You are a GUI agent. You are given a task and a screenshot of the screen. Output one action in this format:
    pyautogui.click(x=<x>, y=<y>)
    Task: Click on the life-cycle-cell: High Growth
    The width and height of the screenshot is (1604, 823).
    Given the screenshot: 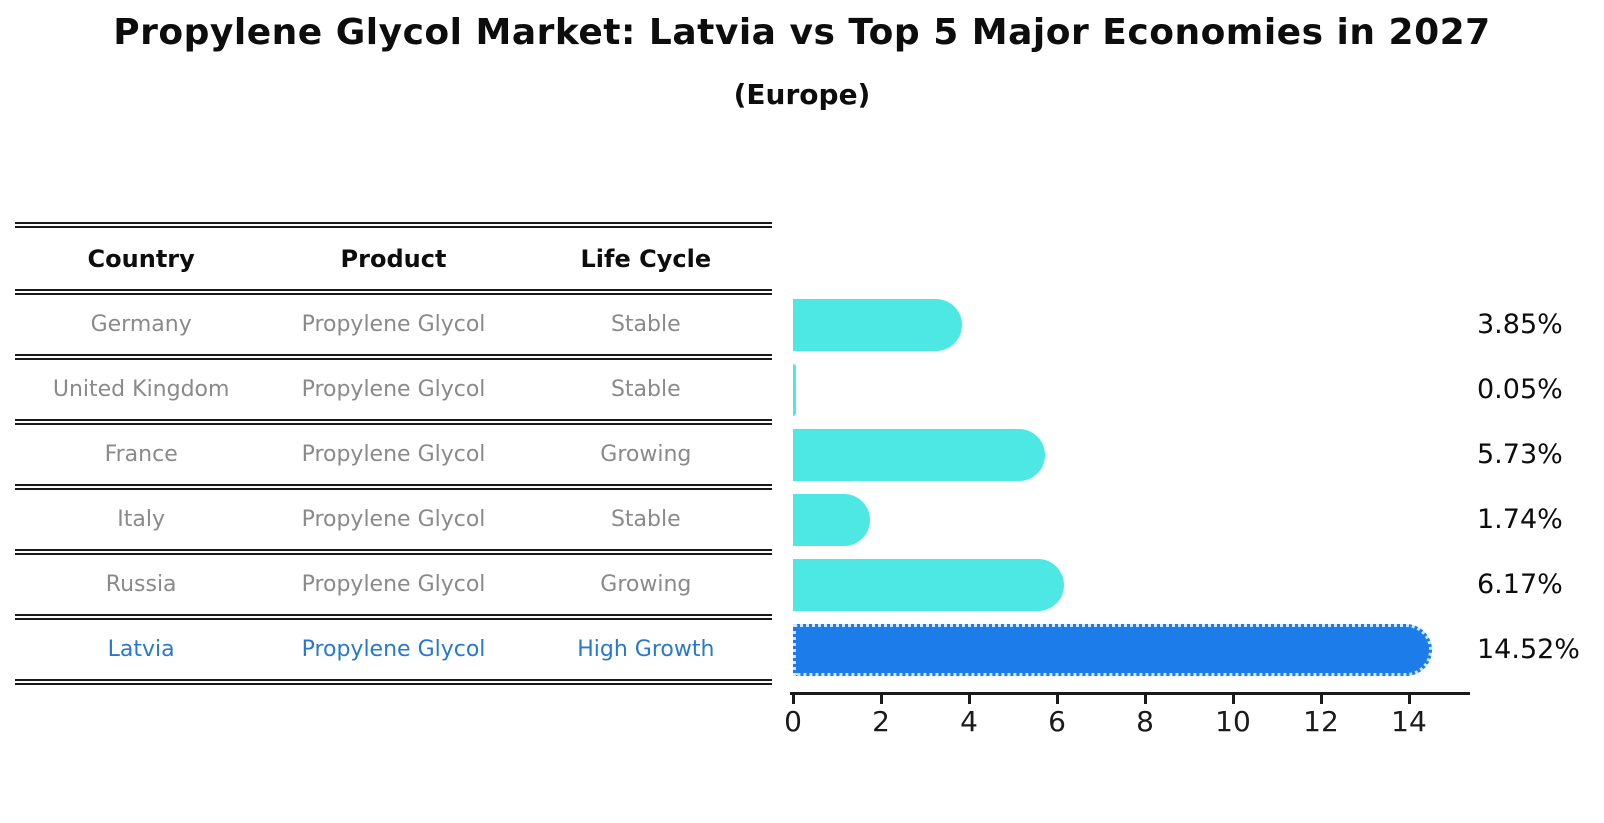 What is the action you would take?
    pyautogui.click(x=646, y=649)
    